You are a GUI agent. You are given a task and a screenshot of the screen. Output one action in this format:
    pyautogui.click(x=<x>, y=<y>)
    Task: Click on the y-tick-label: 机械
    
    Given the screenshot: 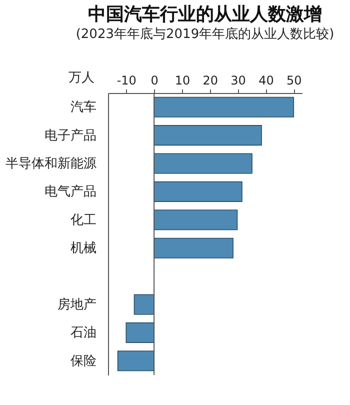 What is the action you would take?
    pyautogui.click(x=83, y=248)
    